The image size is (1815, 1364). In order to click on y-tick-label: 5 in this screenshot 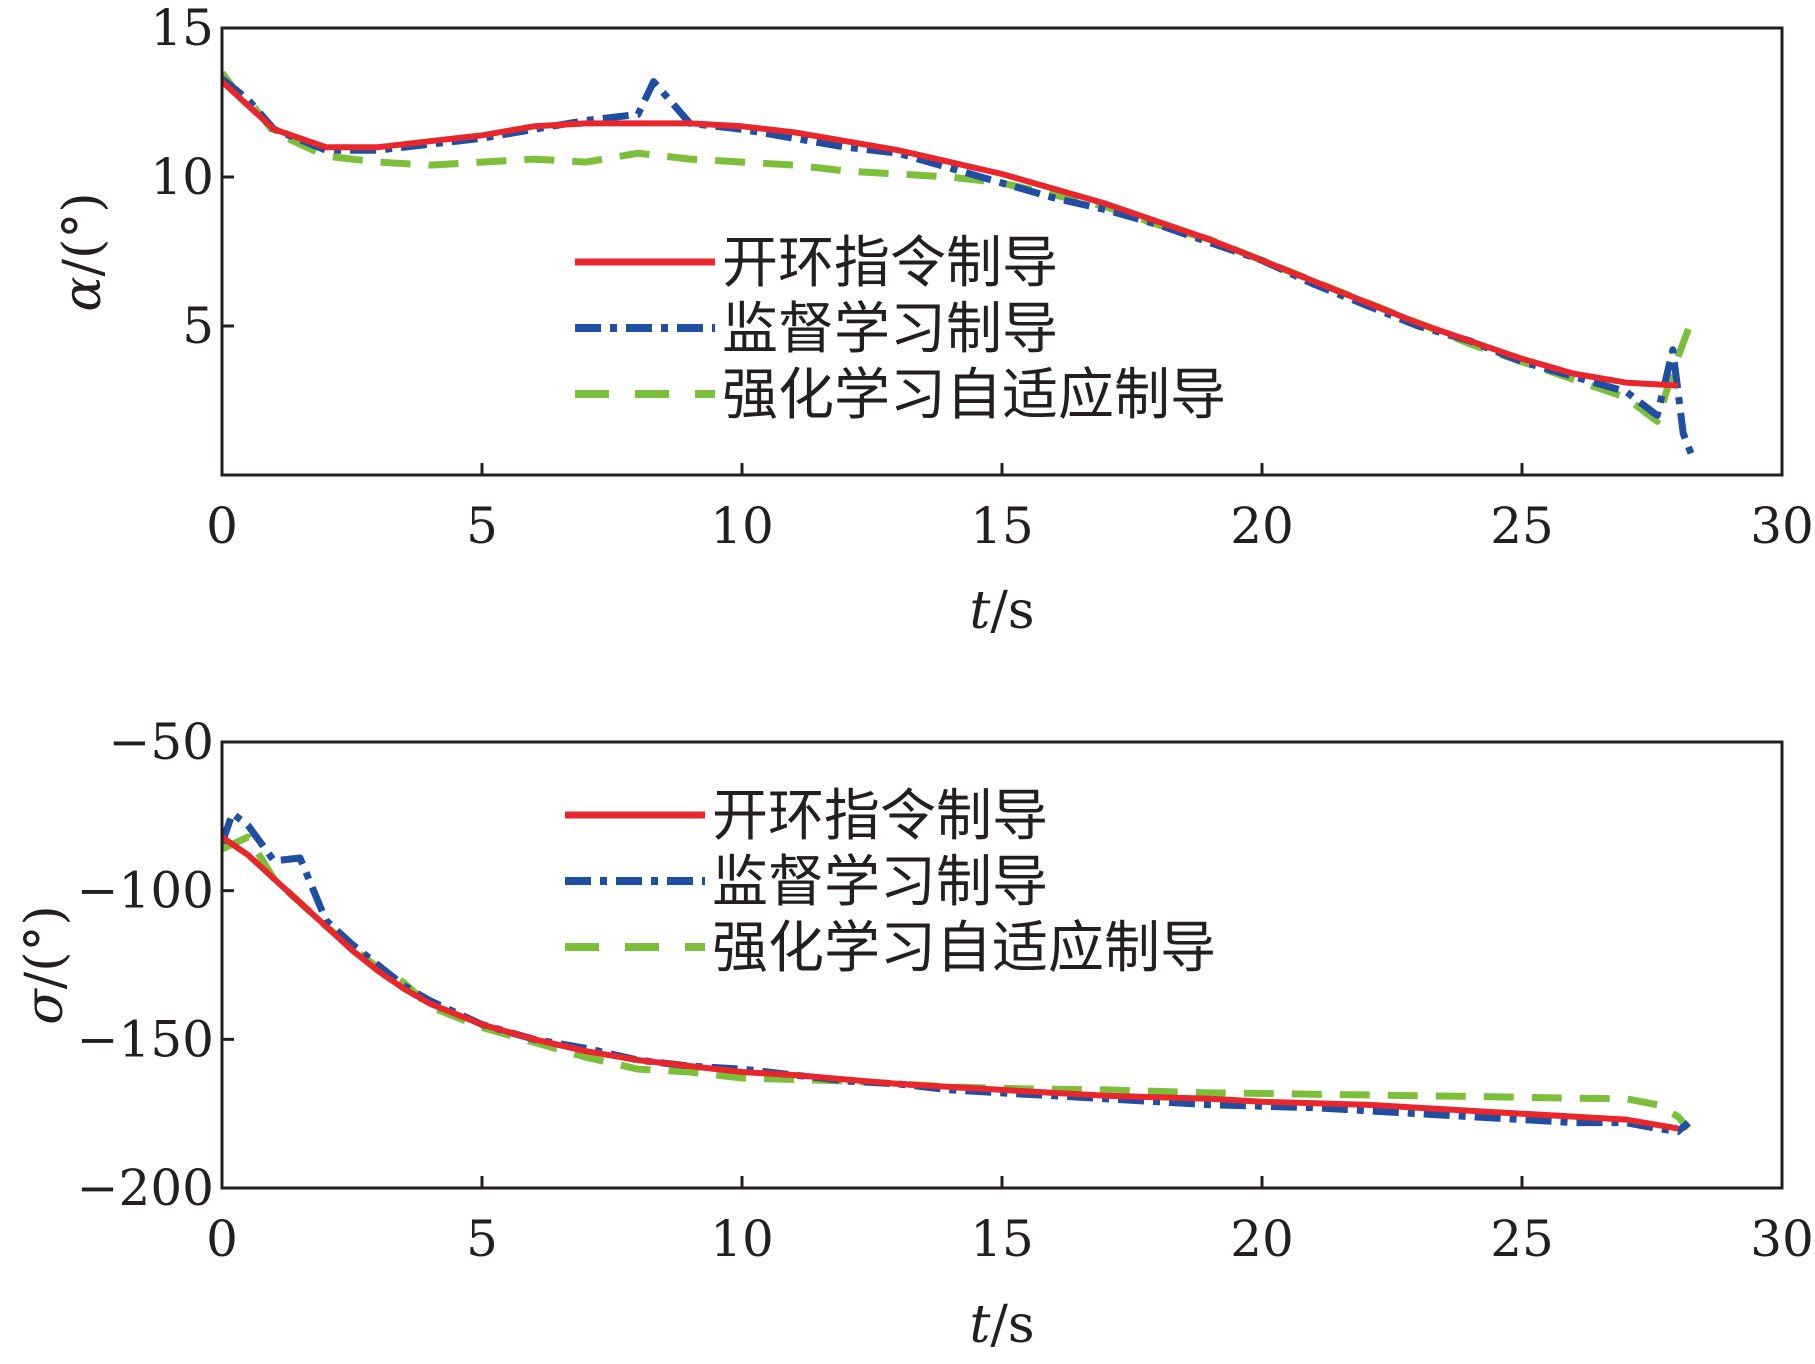, I will do `click(198, 326)`.